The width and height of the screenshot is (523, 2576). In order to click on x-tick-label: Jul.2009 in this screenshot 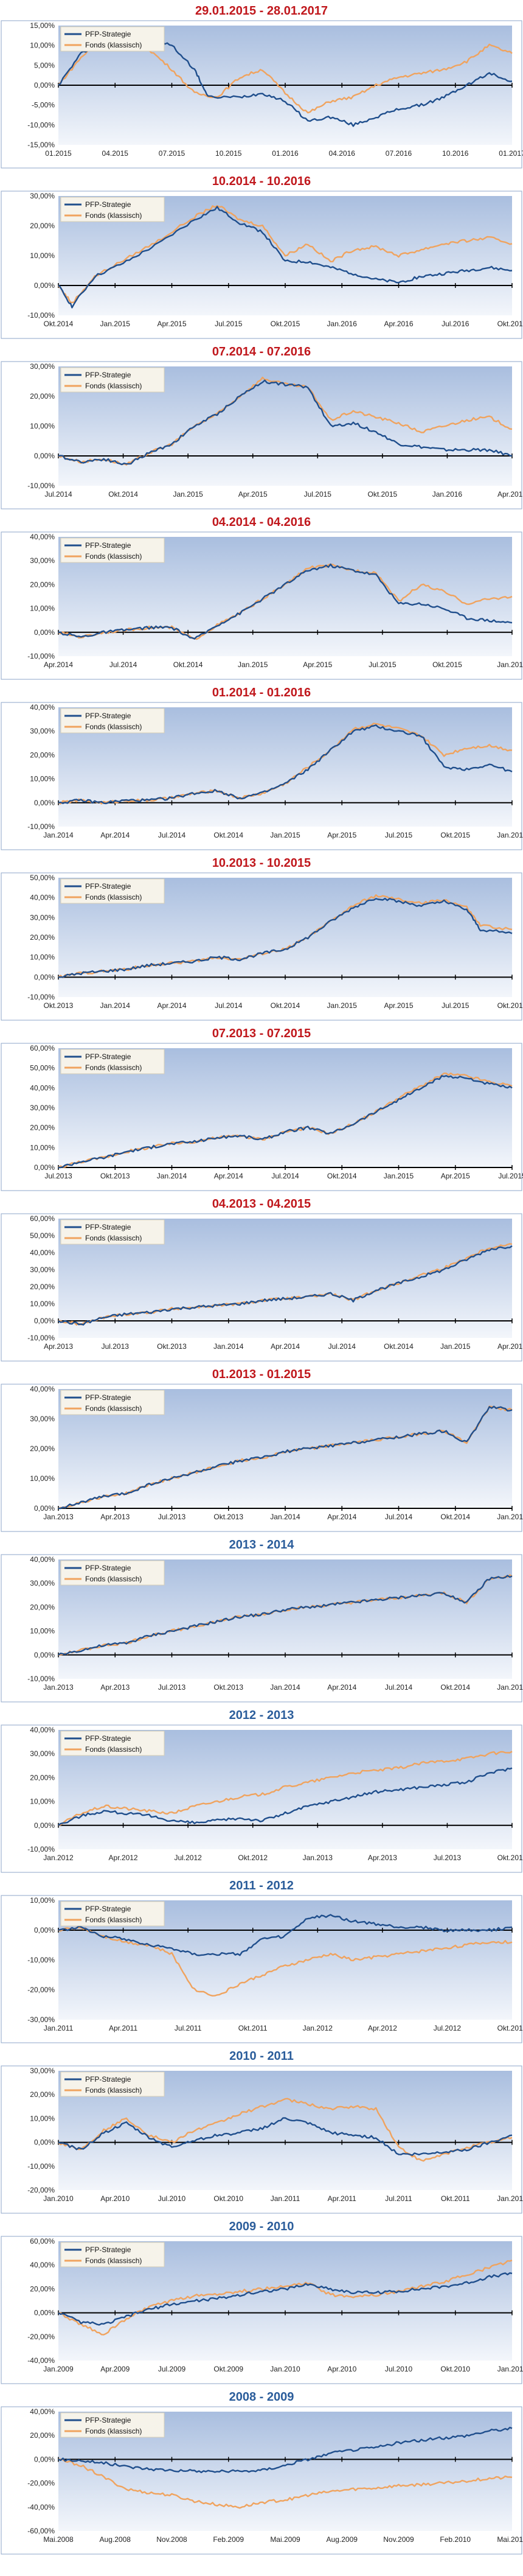, I will do `click(172, 2369)`.